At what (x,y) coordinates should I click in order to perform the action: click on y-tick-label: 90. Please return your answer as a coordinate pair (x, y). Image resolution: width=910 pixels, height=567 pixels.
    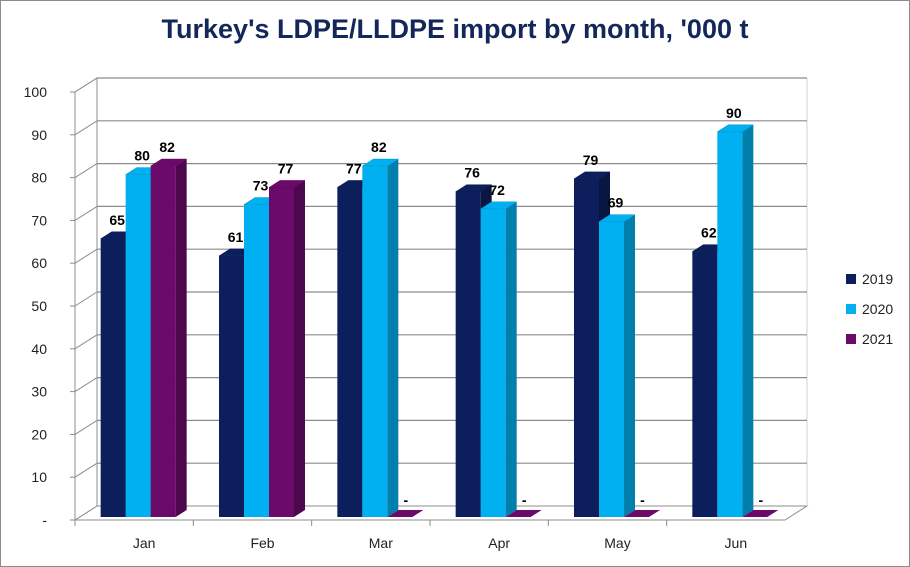
    Looking at the image, I should click on (39, 135).